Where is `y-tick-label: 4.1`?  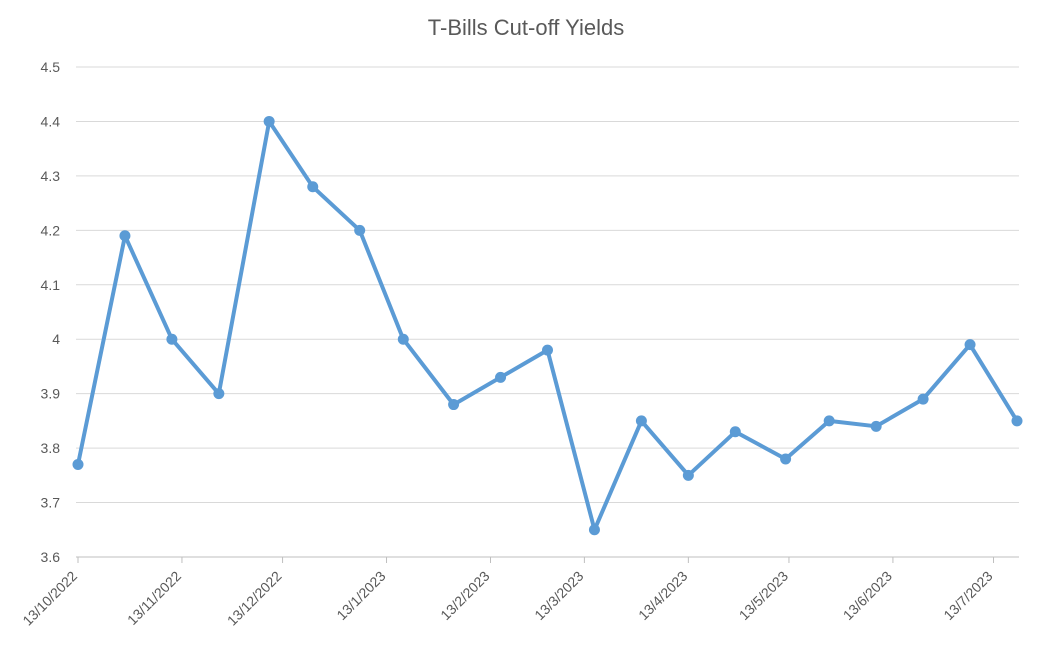
y-tick-label: 4.1 is located at coordinates (51, 285).